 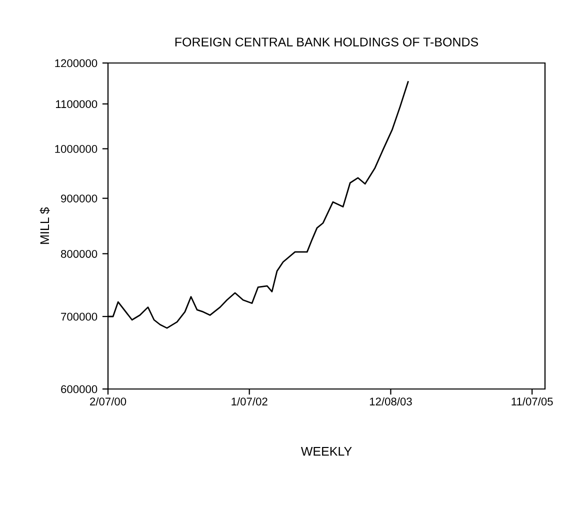 What do you see at coordinates (250, 401) in the screenshot?
I see `x-tick-label: 1/07/02` at bounding box center [250, 401].